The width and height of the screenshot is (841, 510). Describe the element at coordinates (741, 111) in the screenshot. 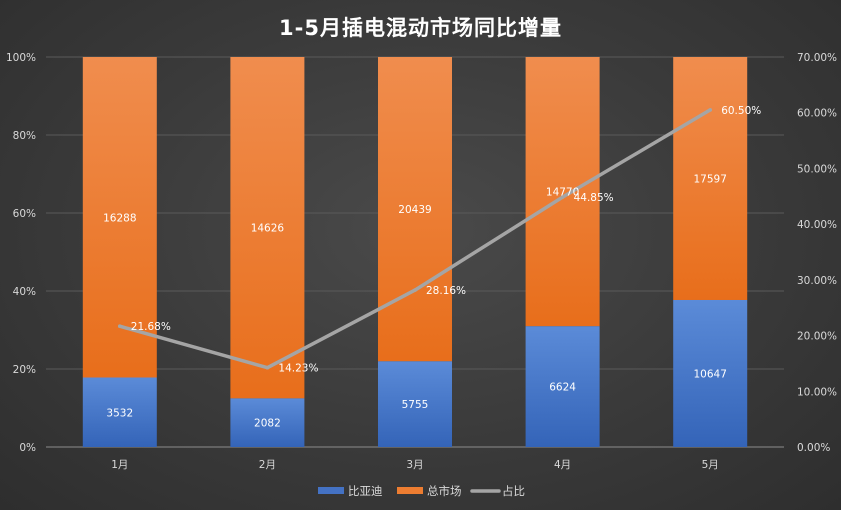

I see `data-label-占比: 60.50%` at that location.